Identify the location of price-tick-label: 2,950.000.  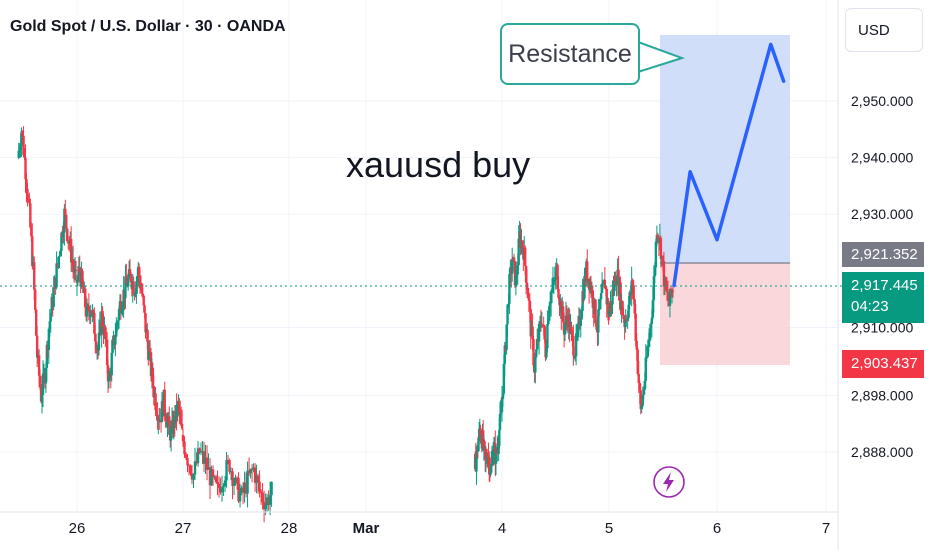
(882, 101).